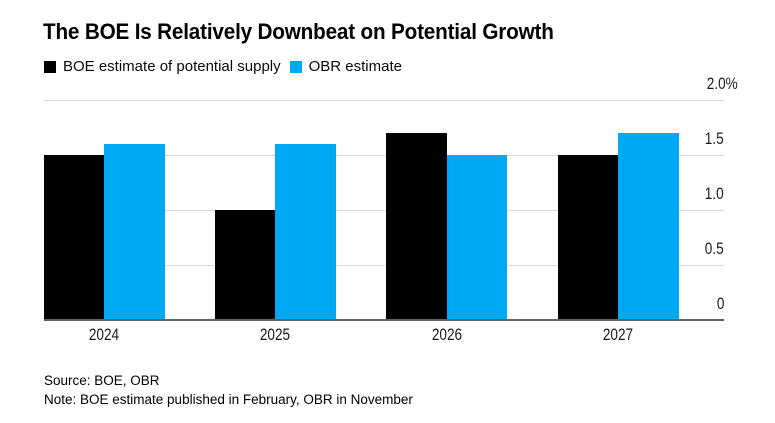 The image size is (775, 423). I want to click on legend-label-obr: OBR estimate, so click(355, 66).